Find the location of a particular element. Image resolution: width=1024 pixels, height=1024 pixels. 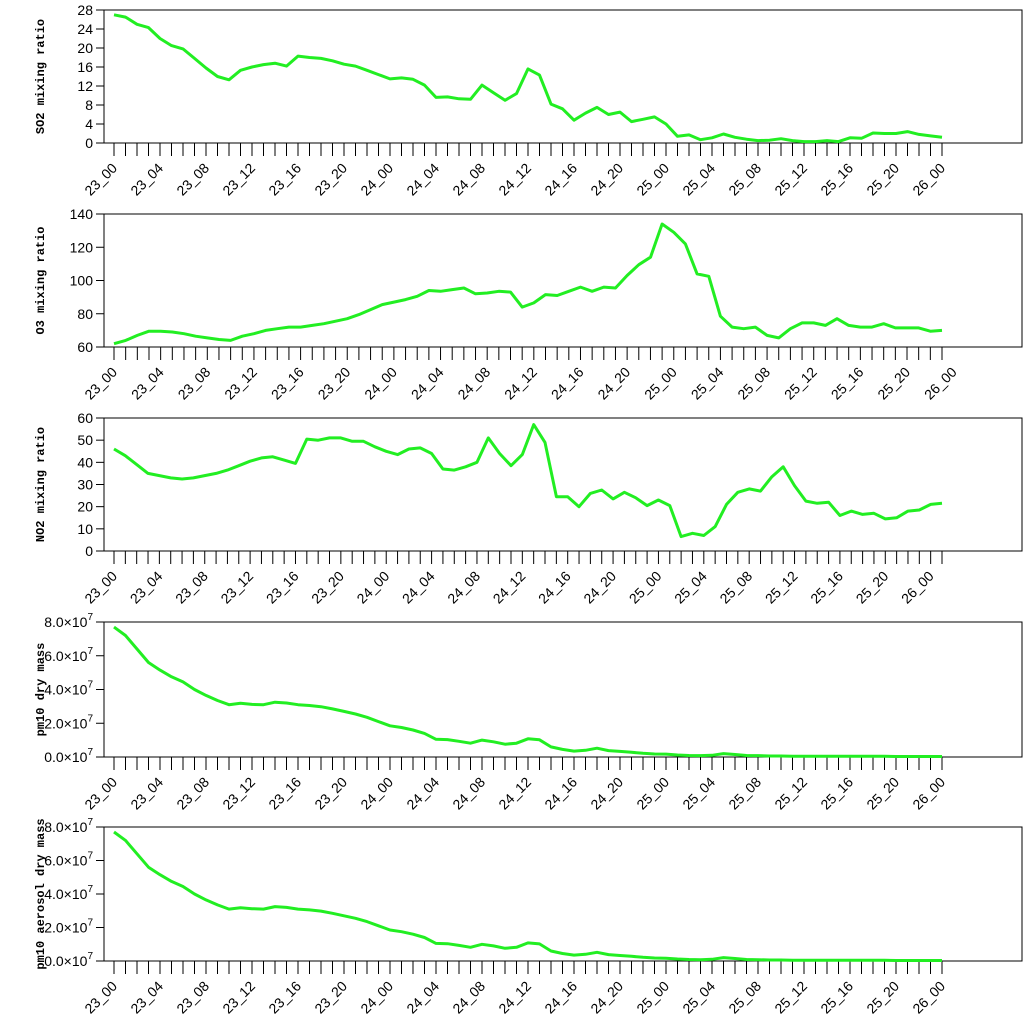

y-axis-label: NO2 mixing ratio is located at coordinates (41, 484).